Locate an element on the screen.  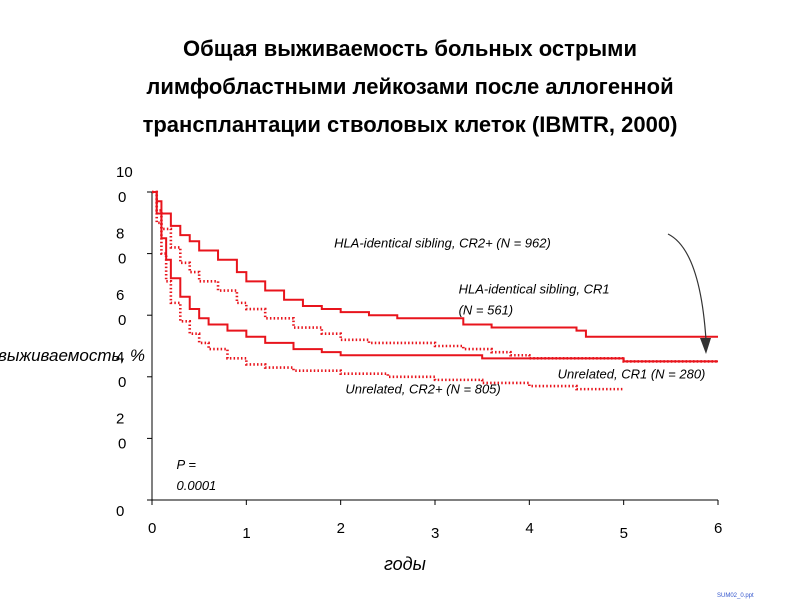
annotation-2: HLA-identical sibling, CR1 (N = 561) is located at coordinates (534, 300).